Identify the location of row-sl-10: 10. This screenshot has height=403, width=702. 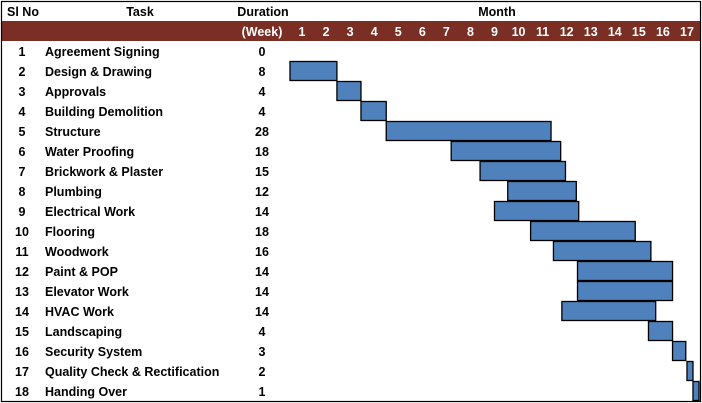
(22, 232).